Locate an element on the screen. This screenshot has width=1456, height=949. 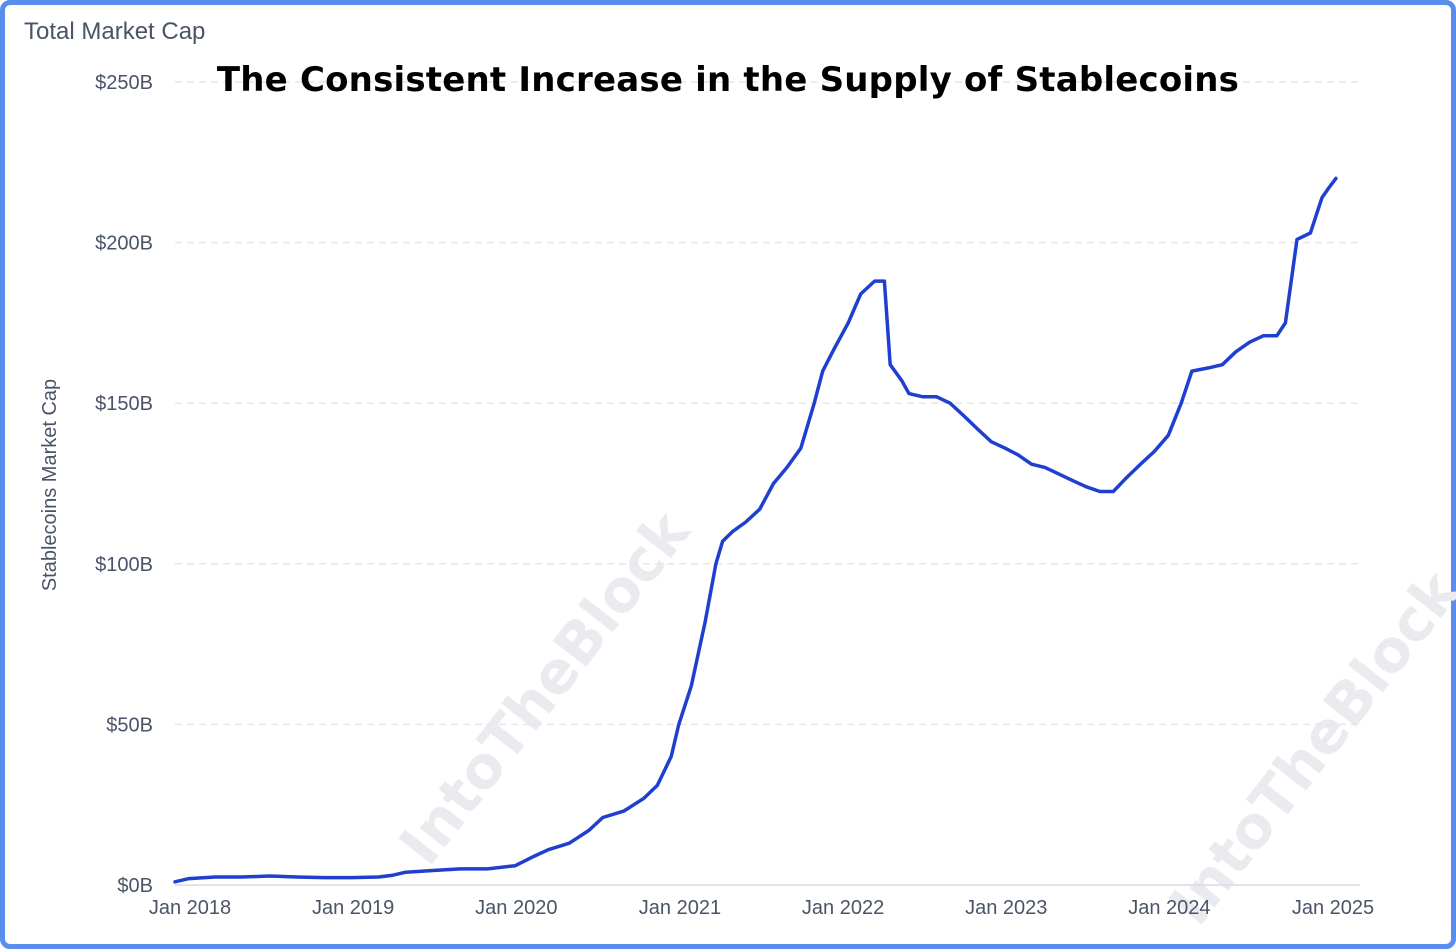
x-tick-label: Jan 2022 is located at coordinates (843, 908).